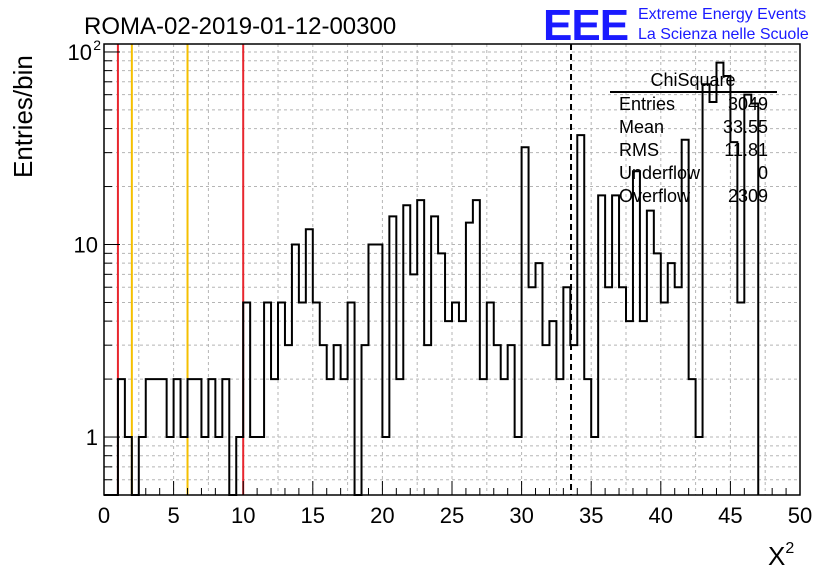  Describe the element at coordinates (173, 515) in the screenshot. I see `x-tick-label: 5` at that location.